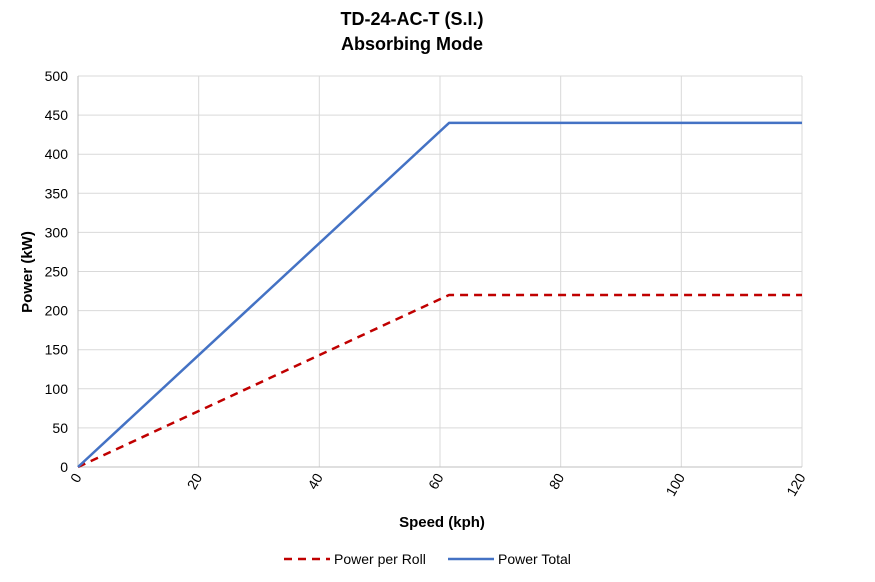 This screenshot has width=875, height=582. What do you see at coordinates (380, 559) in the screenshot?
I see `legend-label: Power per Roll` at bounding box center [380, 559].